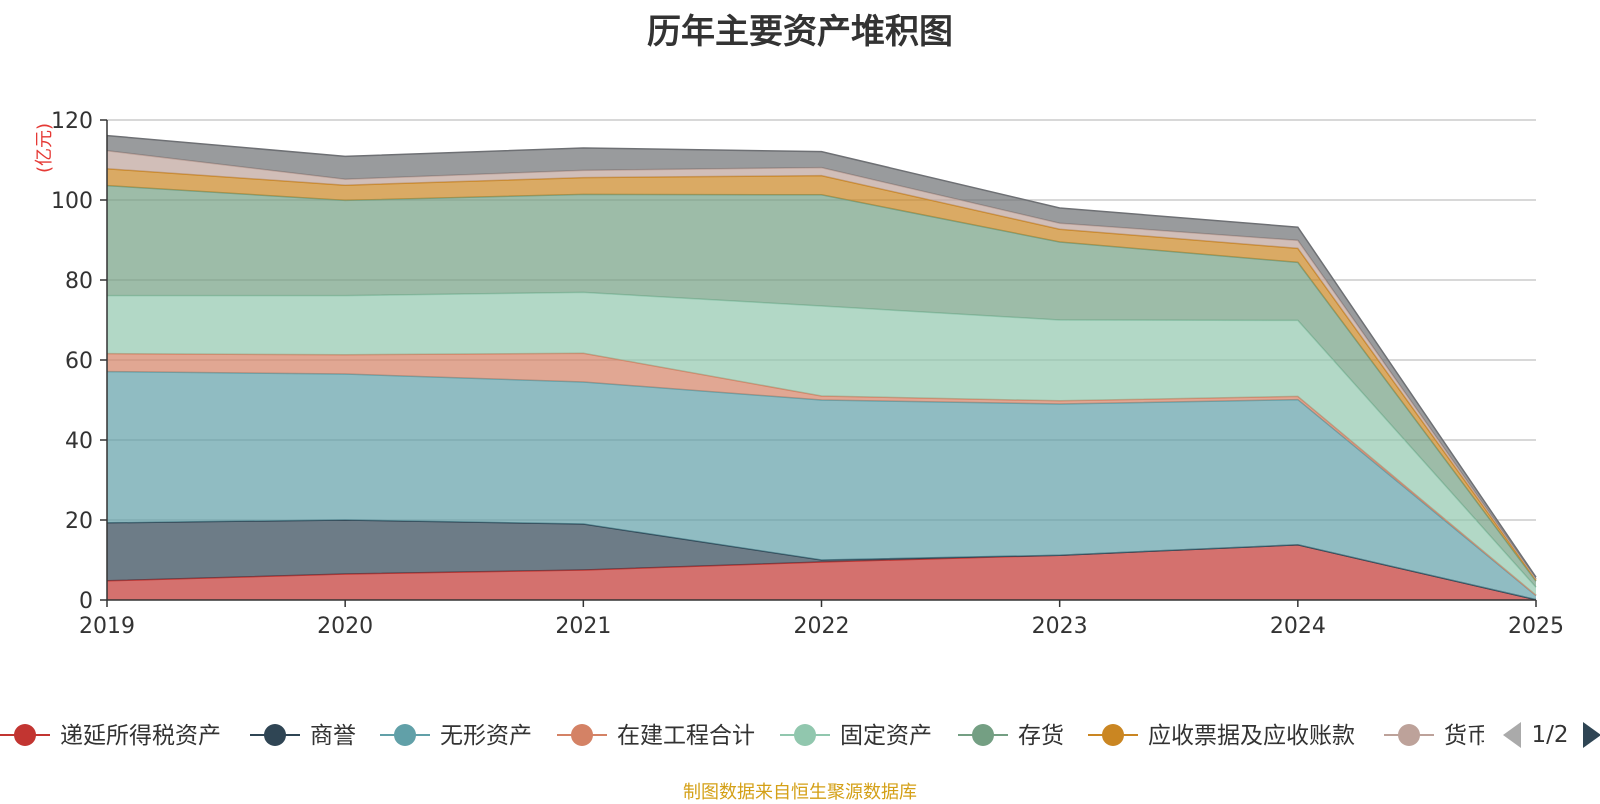 The image size is (1600, 804). I want to click on legend-item: 商誉, so click(303, 736).